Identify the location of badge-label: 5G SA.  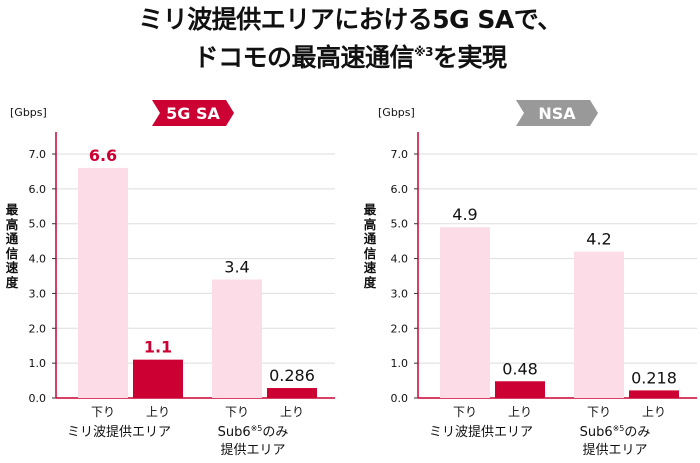
(193, 113).